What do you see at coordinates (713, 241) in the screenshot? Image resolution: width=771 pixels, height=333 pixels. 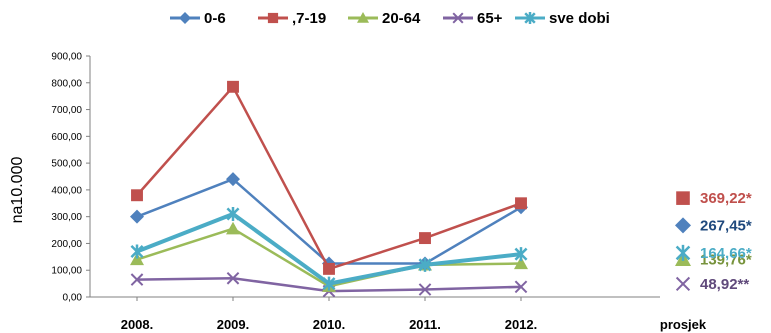 I see `average-markers: 267,45* 369,22* 139,76* 48,92** 164,66*` at bounding box center [713, 241].